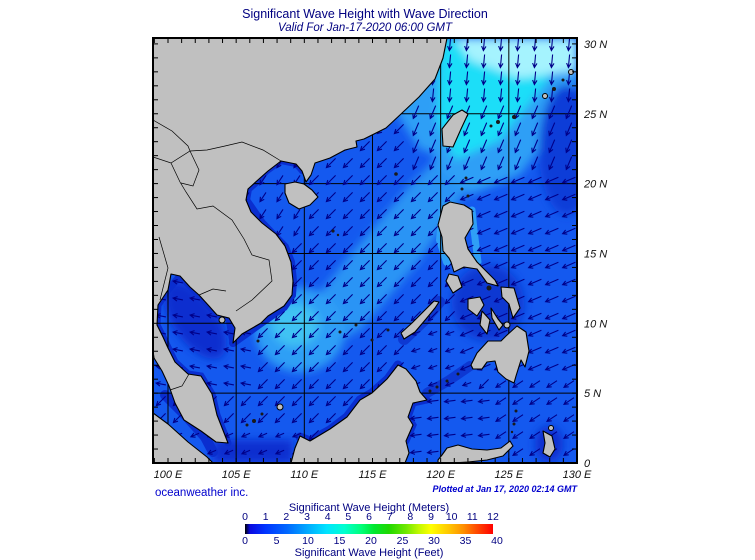 The height and width of the screenshot is (560, 755). Describe the element at coordinates (179, 382) in the screenshot. I see `border-malaysia-thailand` at that location.